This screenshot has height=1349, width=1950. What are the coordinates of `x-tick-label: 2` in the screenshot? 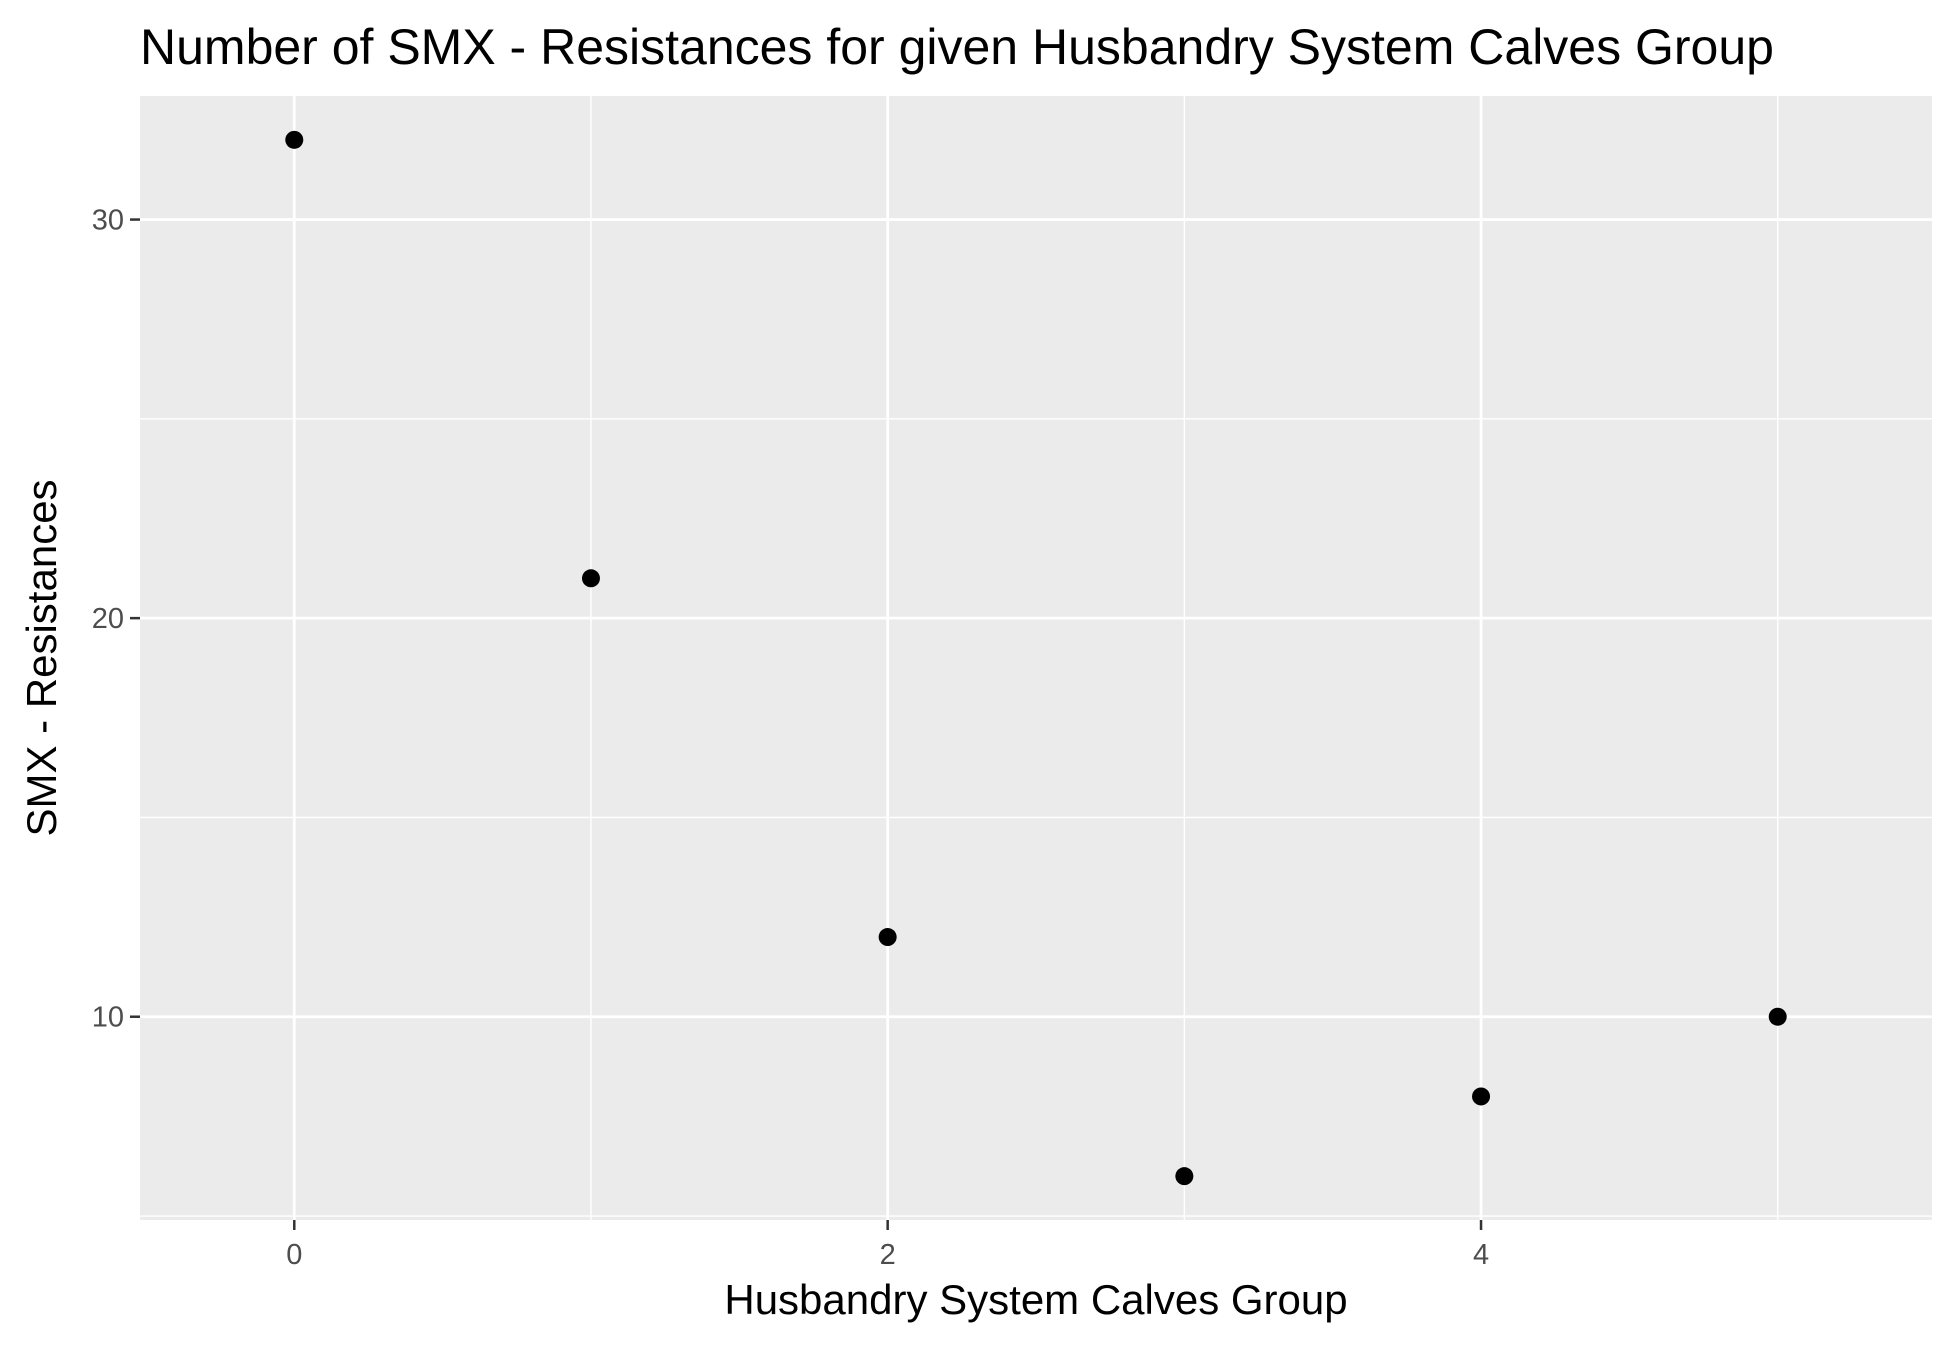 It's located at (888, 1255).